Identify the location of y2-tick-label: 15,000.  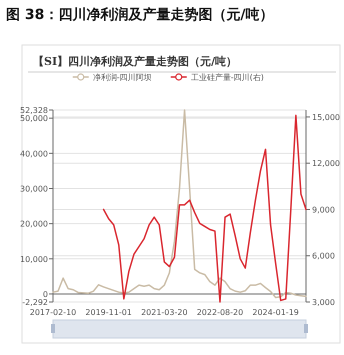
(326, 117).